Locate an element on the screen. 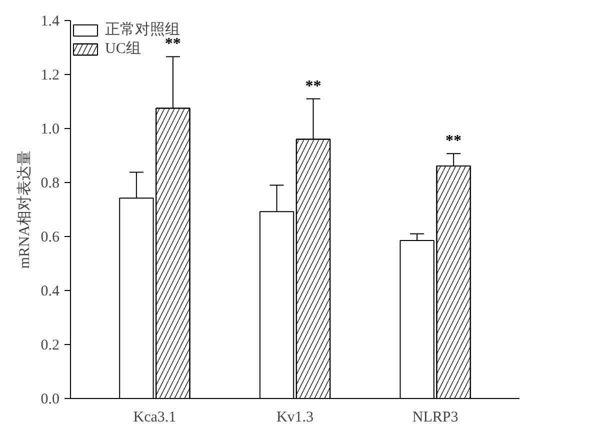  y-tick-label: 1.0 is located at coordinates (50, 130).